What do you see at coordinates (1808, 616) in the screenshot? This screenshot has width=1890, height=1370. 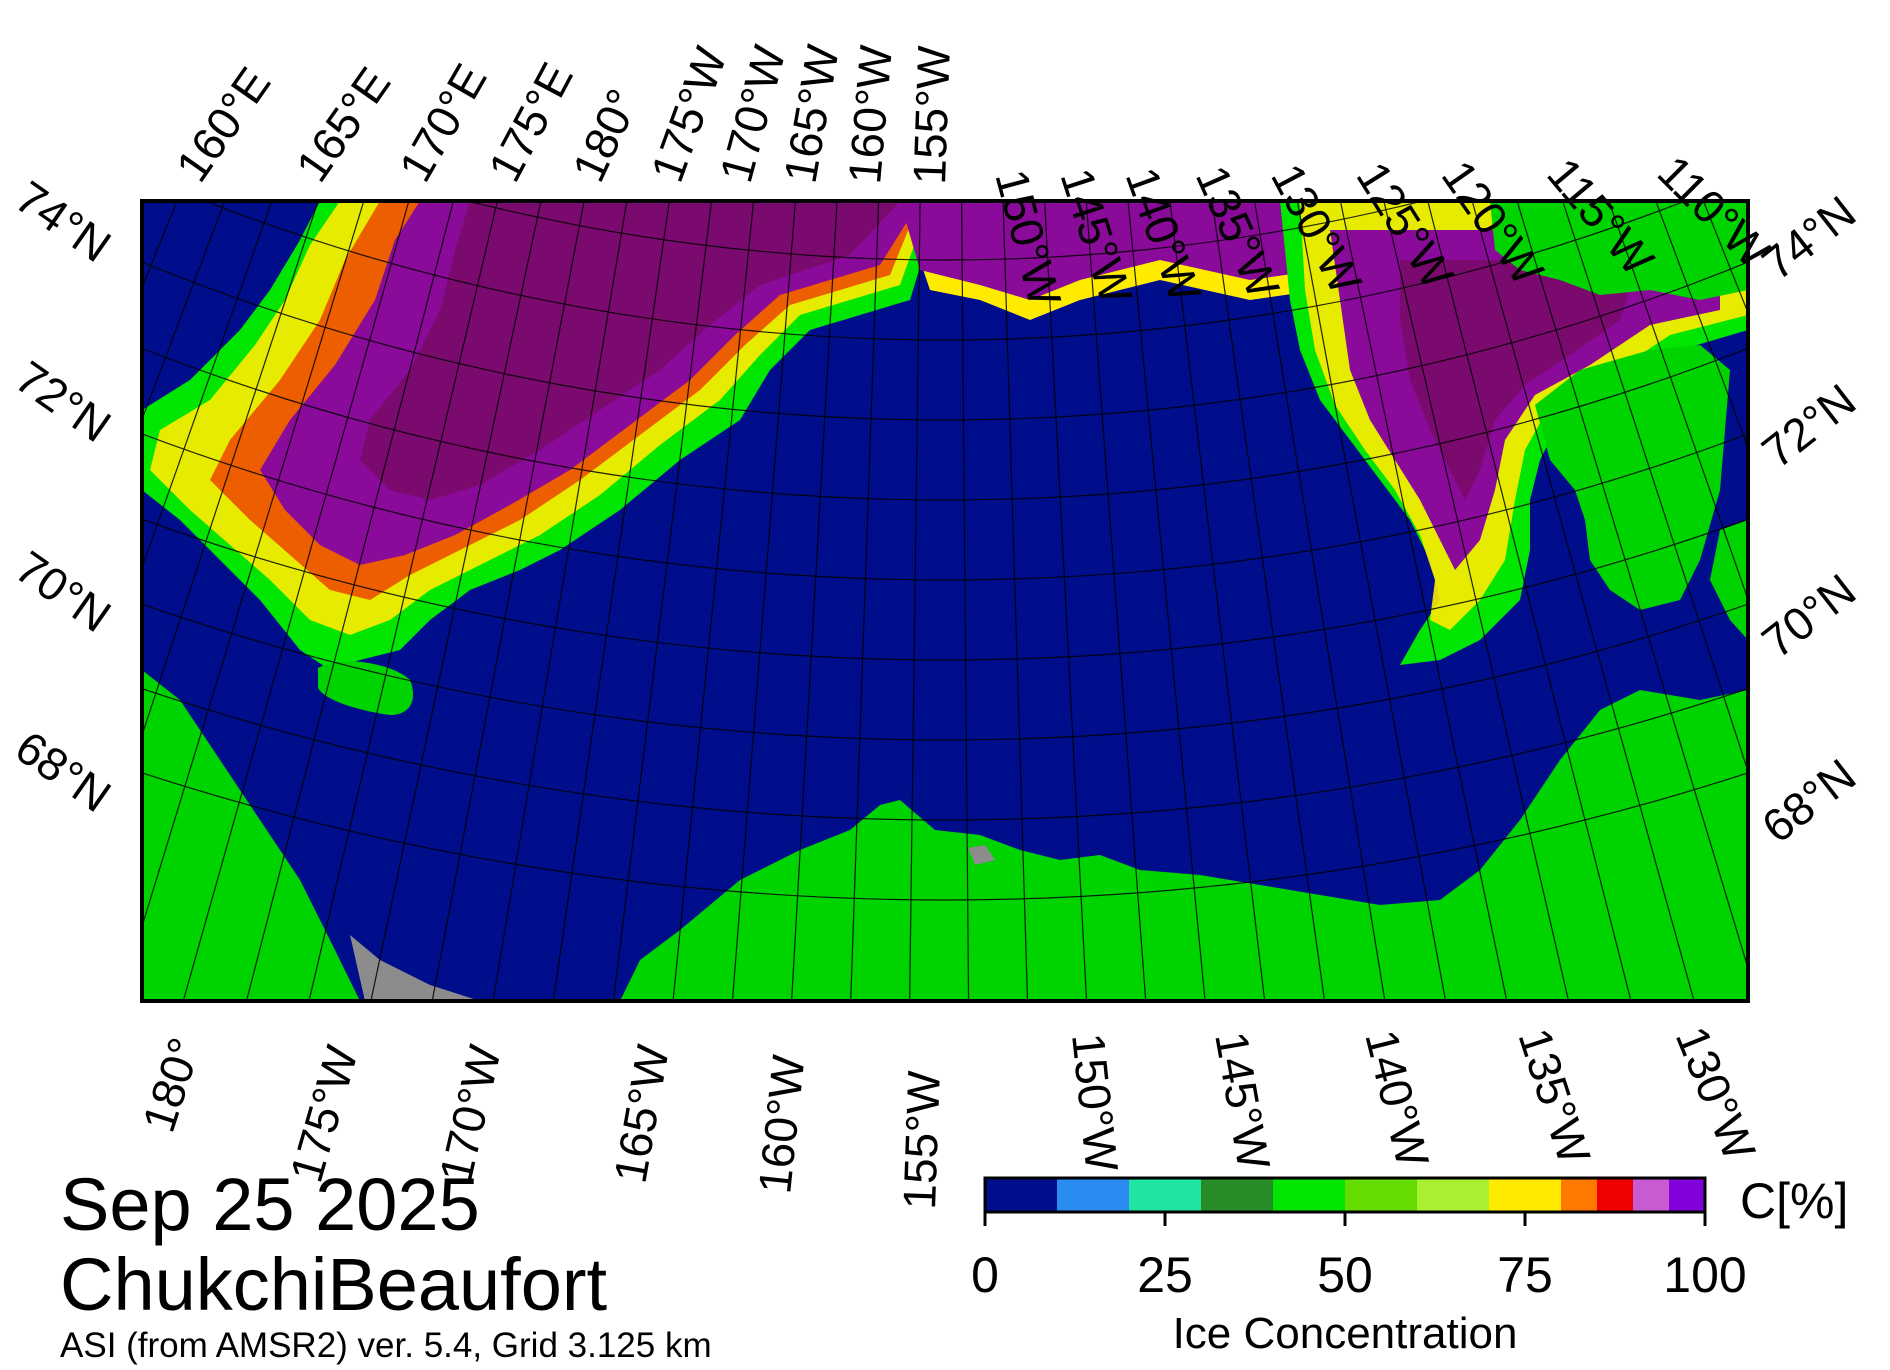 I see `right-lat-label: 70°N` at bounding box center [1808, 616].